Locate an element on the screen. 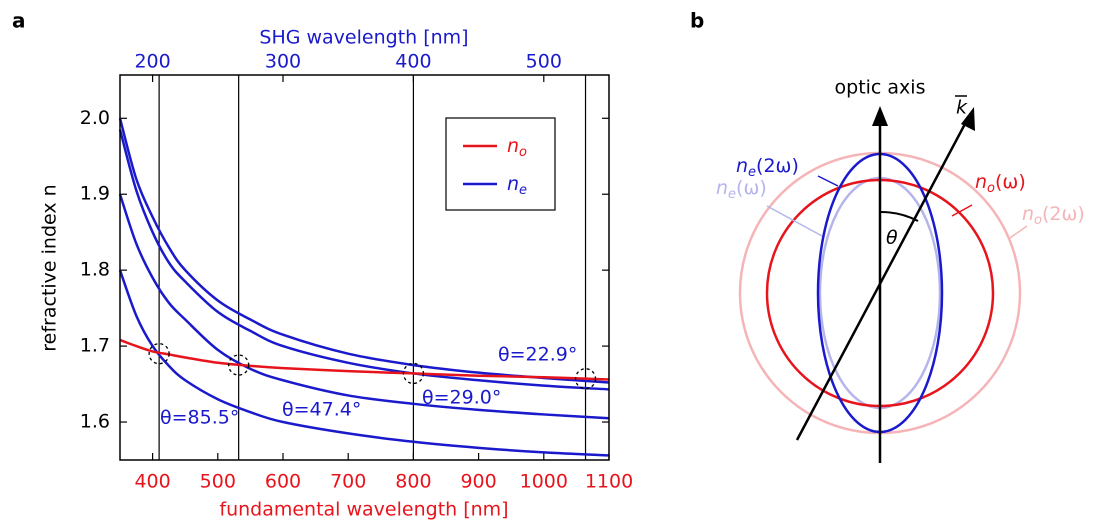 The width and height of the screenshot is (1096, 525). curve-label: no(2ω) is located at coordinates (1053, 215).